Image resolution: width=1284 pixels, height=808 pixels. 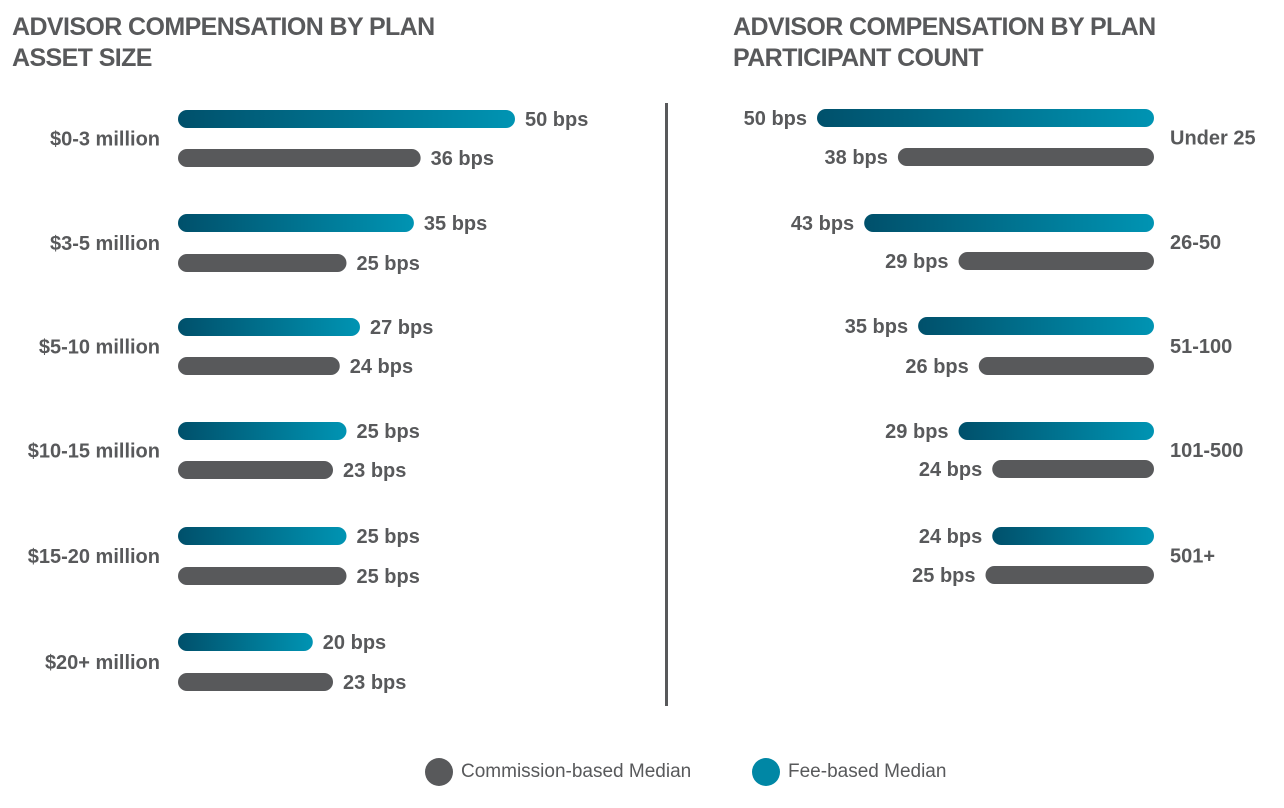 I want to click on category-label: $15-20 million, so click(x=94, y=557).